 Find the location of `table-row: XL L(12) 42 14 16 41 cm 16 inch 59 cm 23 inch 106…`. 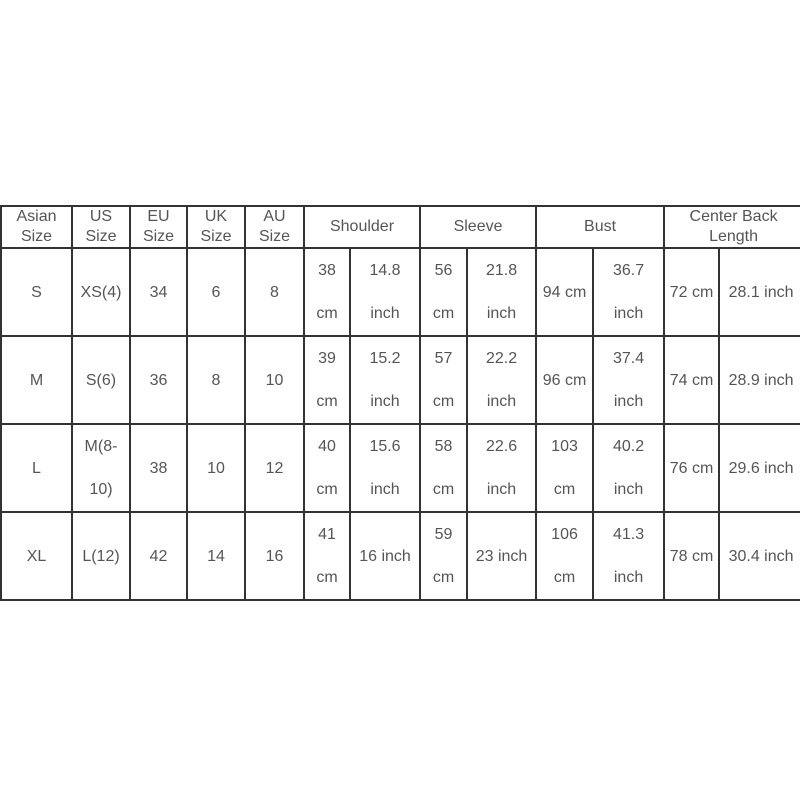

table-row: XL L(12) 42 14 16 41 cm 16 inch 59 cm 23 inch 106… is located at coordinates (400, 556).